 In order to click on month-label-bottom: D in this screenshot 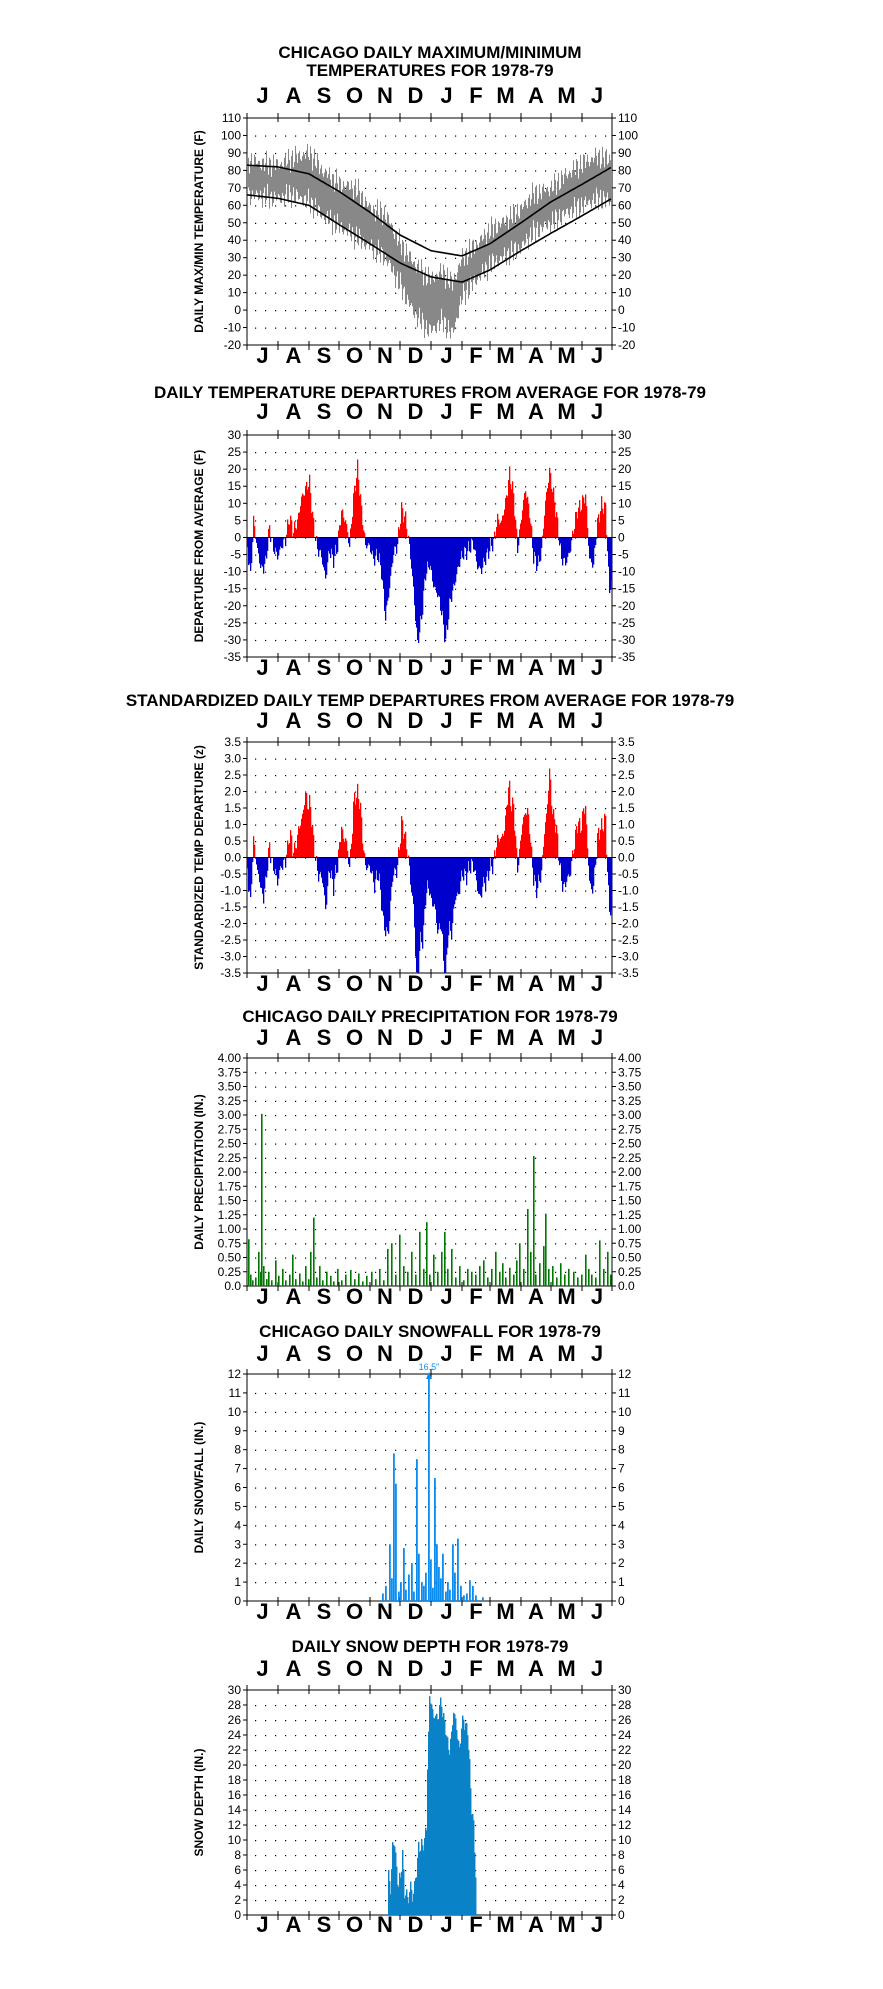, I will do `click(416, 1611)`.